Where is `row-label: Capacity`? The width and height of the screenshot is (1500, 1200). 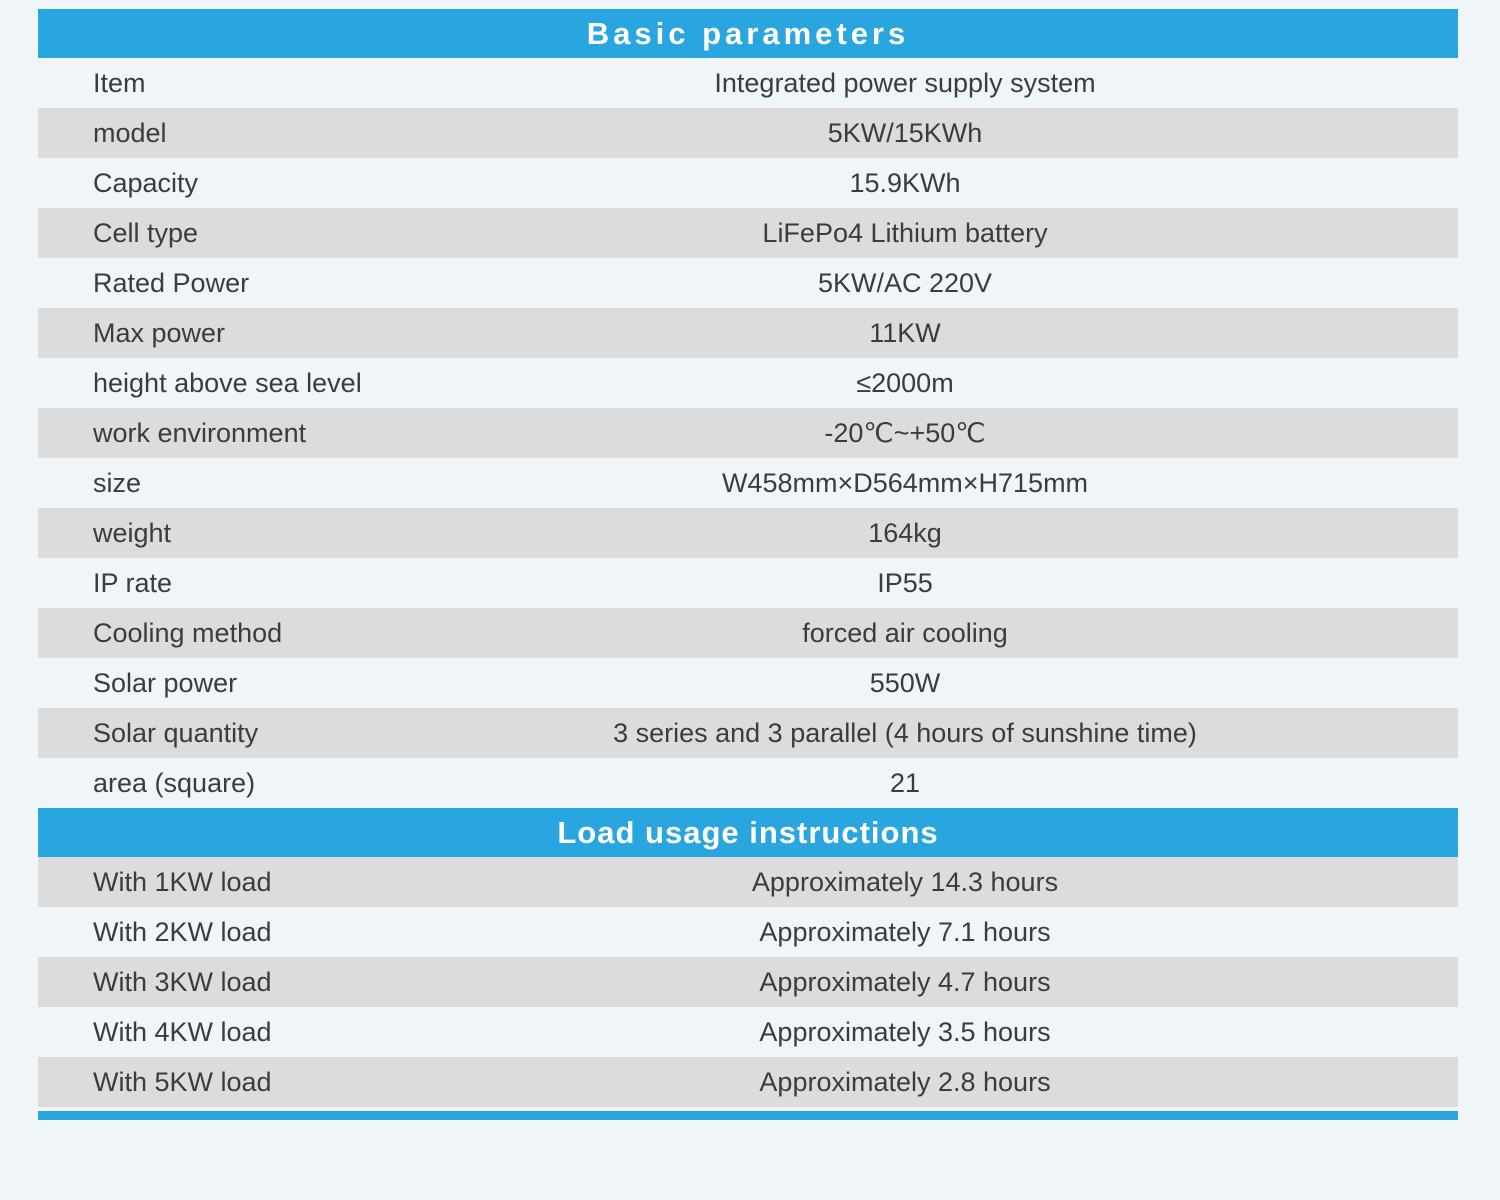
row-label: Capacity is located at coordinates (146, 183).